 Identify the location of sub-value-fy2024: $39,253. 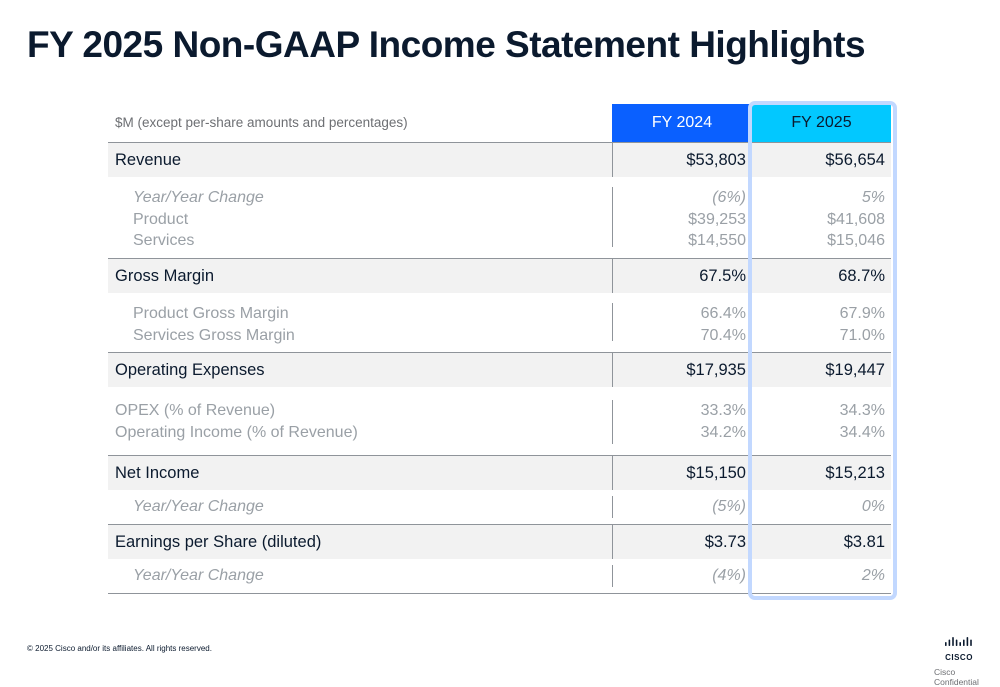
(717, 219).